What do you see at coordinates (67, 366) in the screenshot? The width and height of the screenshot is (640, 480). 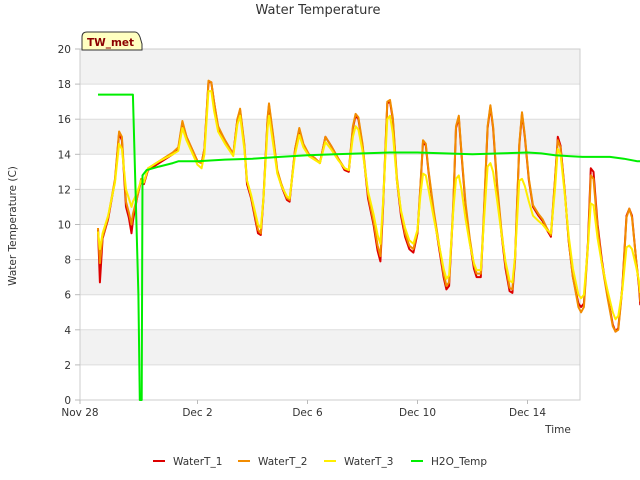 I see `y-tick-label: 2` at bounding box center [67, 366].